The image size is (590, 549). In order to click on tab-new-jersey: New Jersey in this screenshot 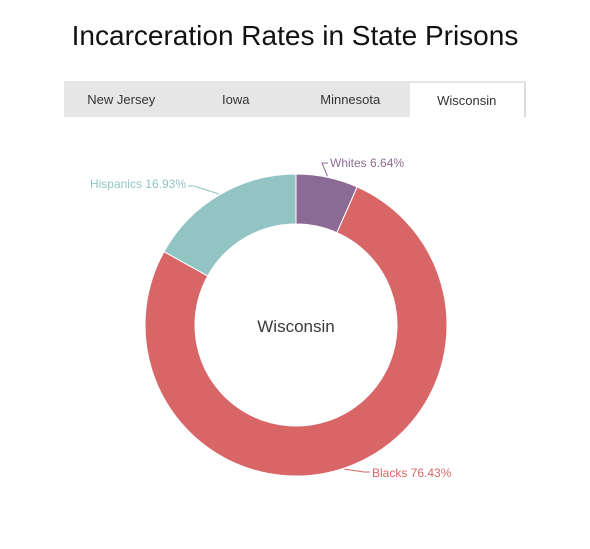, I will do `click(121, 99)`.